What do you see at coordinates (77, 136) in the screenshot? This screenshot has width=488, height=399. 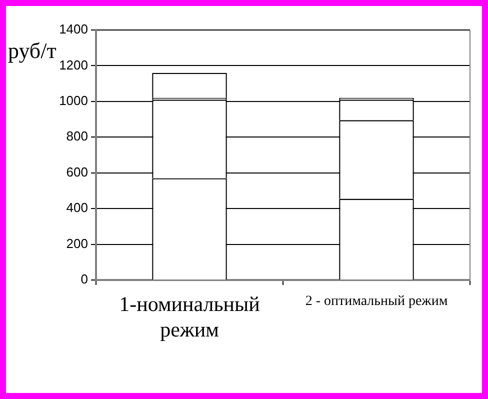 I see `y-tick-label: 800` at bounding box center [77, 136].